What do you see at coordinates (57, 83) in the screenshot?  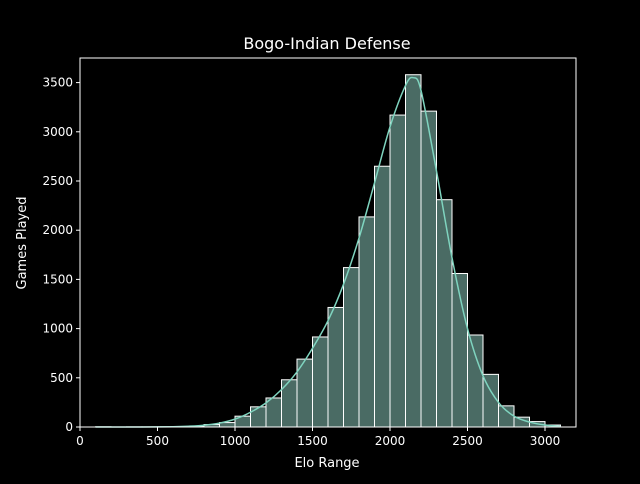 I see `y-tick-label: 3500` at bounding box center [57, 83].